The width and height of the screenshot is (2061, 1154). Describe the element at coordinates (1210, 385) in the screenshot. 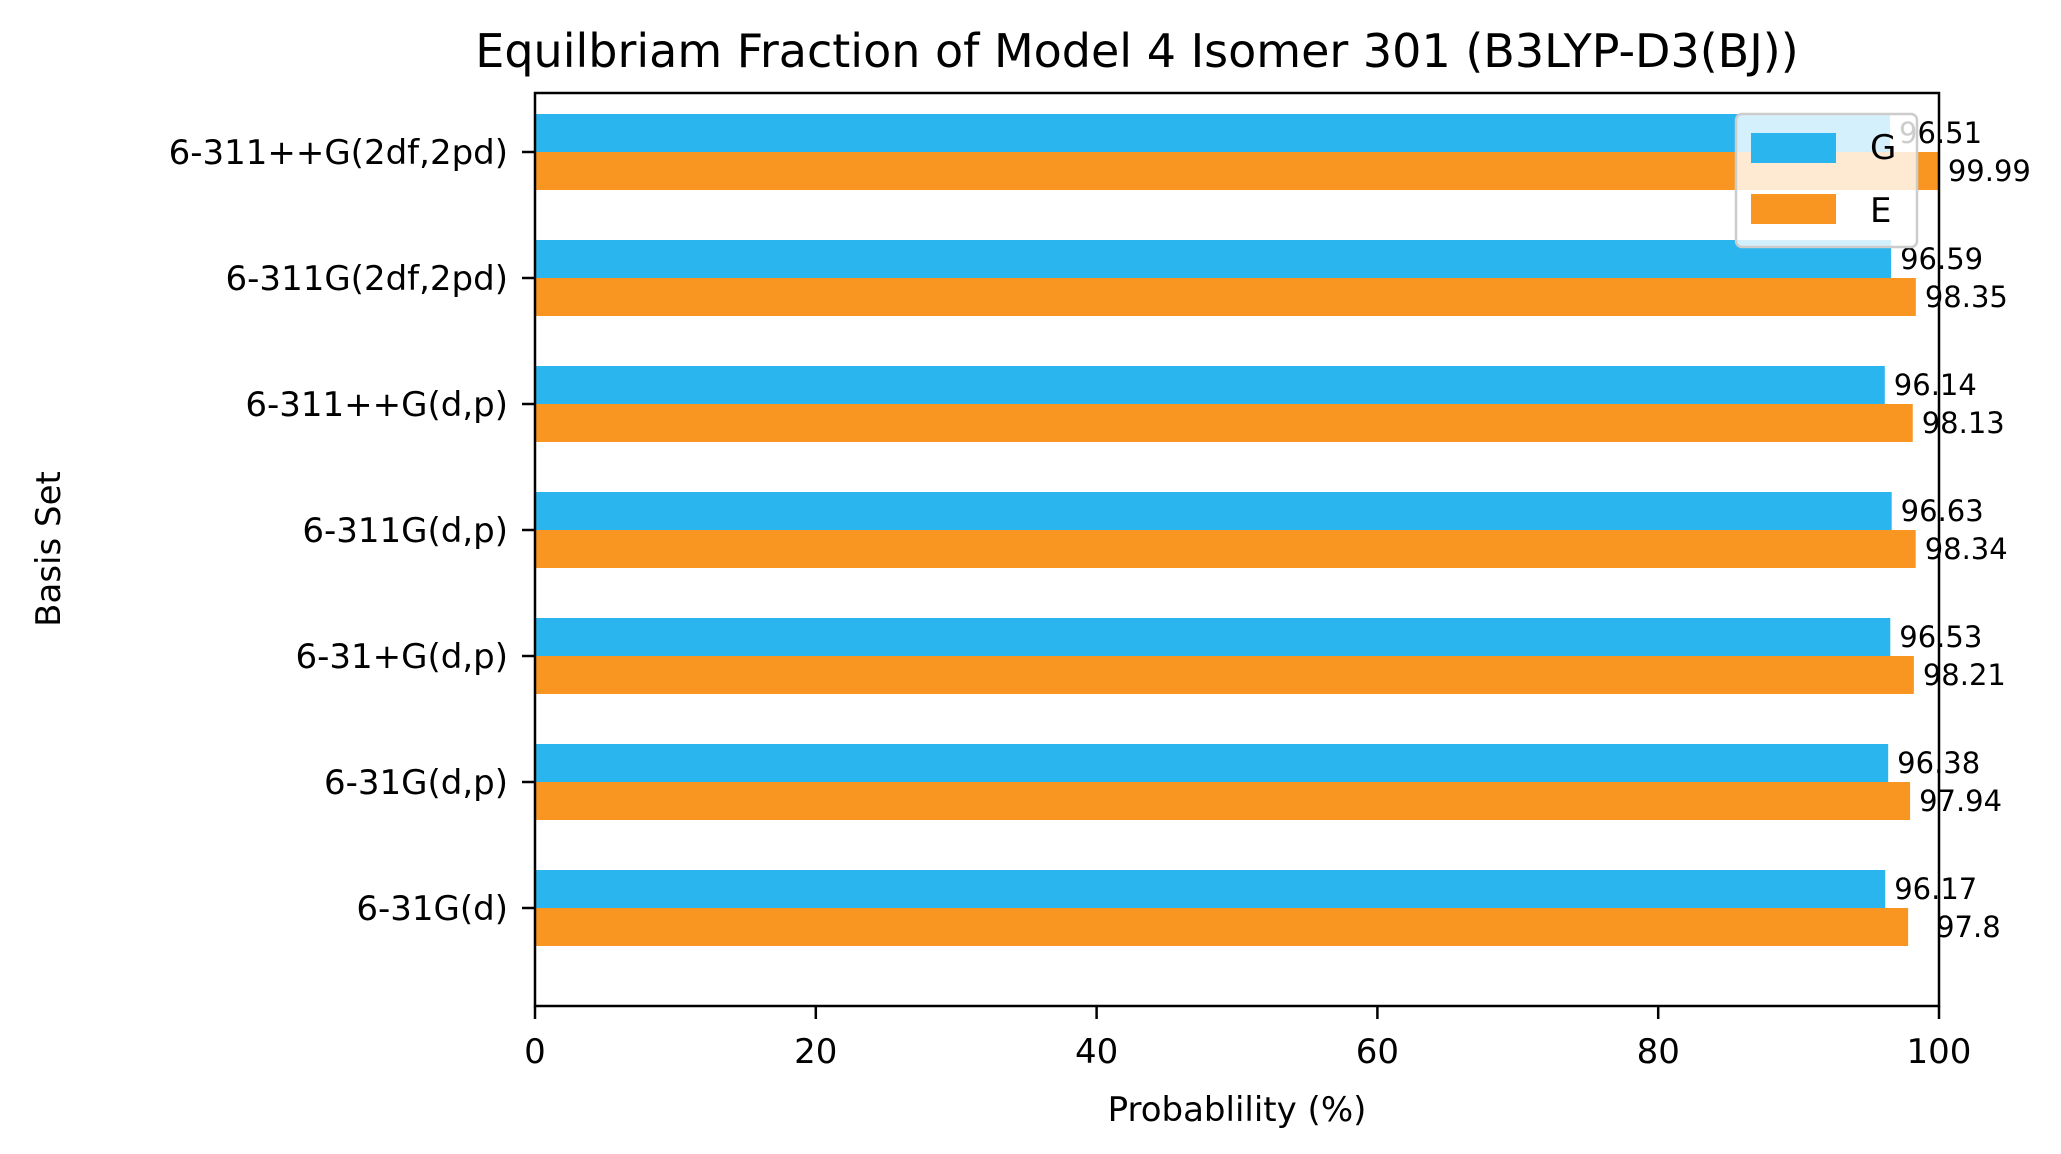

I see `bar-g-6-311-g-d-p` at that location.